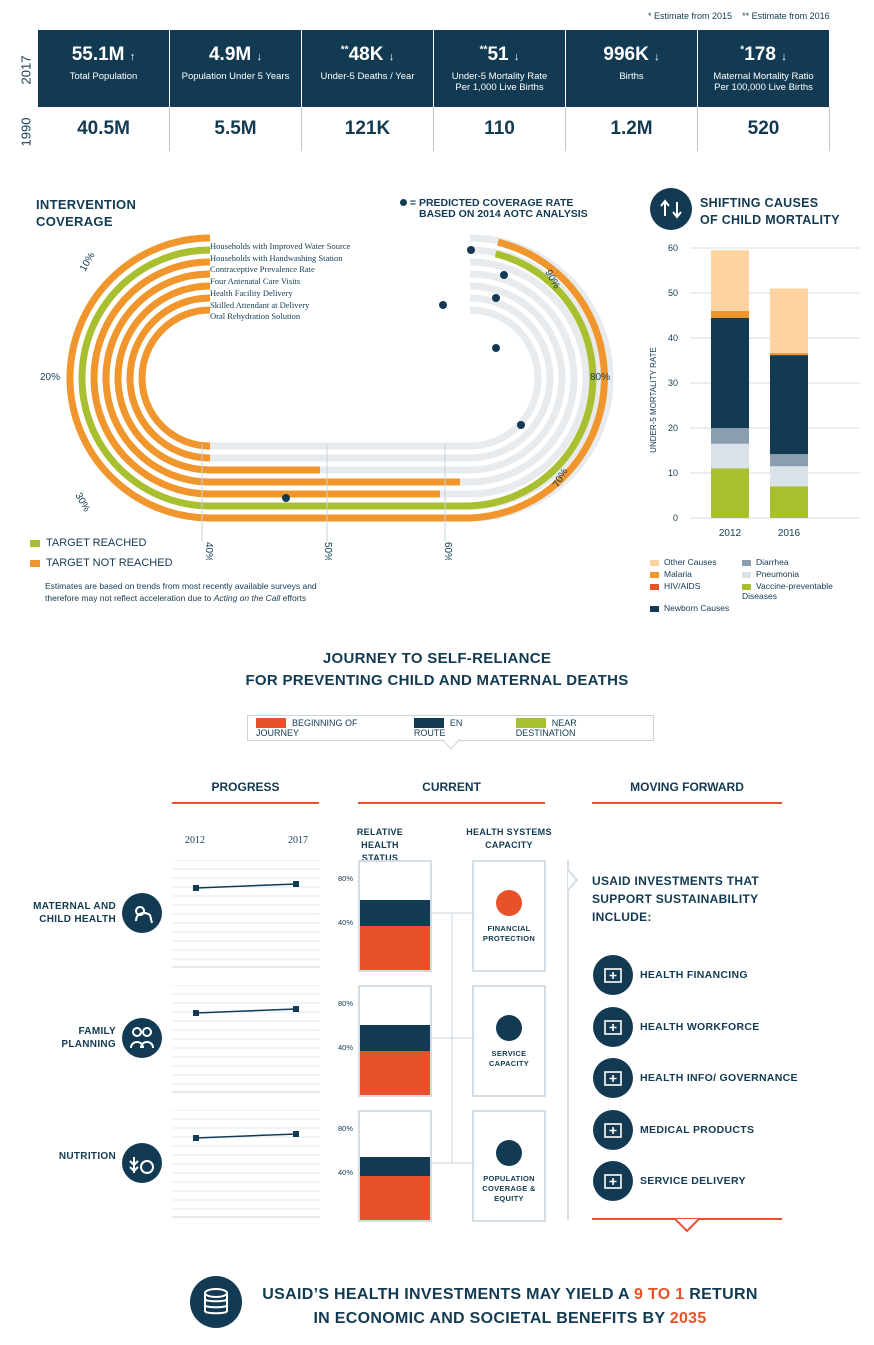 Image resolution: width=874 pixels, height=1345 pixels. What do you see at coordinates (245, 787) in the screenshot?
I see `col-progress: PROGRESS` at bounding box center [245, 787].